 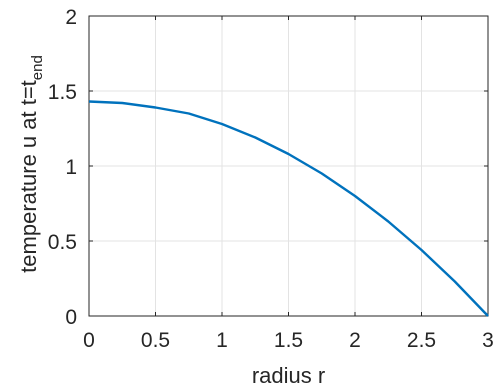 I want to click on y-tick-label: 1.5, so click(x=62, y=92).